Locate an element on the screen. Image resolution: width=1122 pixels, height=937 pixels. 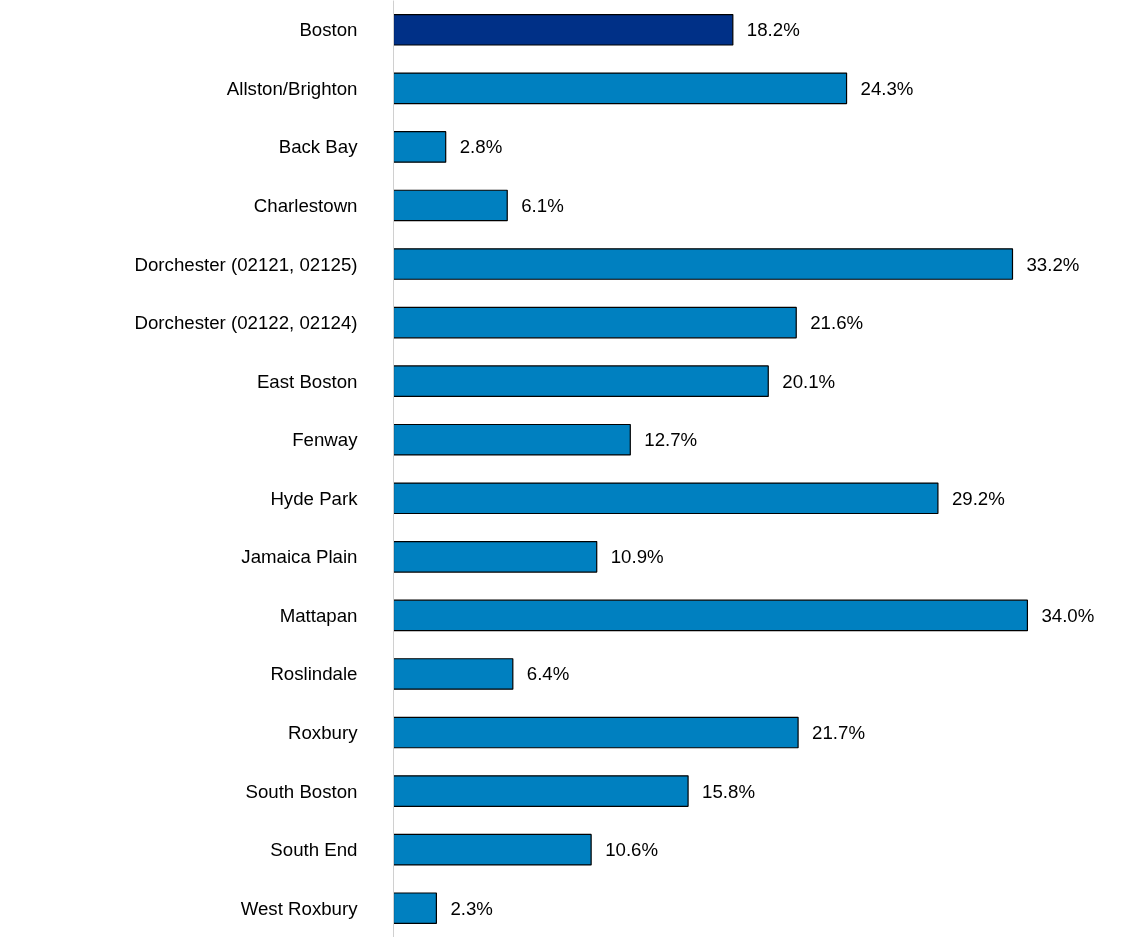
data-label: 33.2% is located at coordinates (1053, 264).